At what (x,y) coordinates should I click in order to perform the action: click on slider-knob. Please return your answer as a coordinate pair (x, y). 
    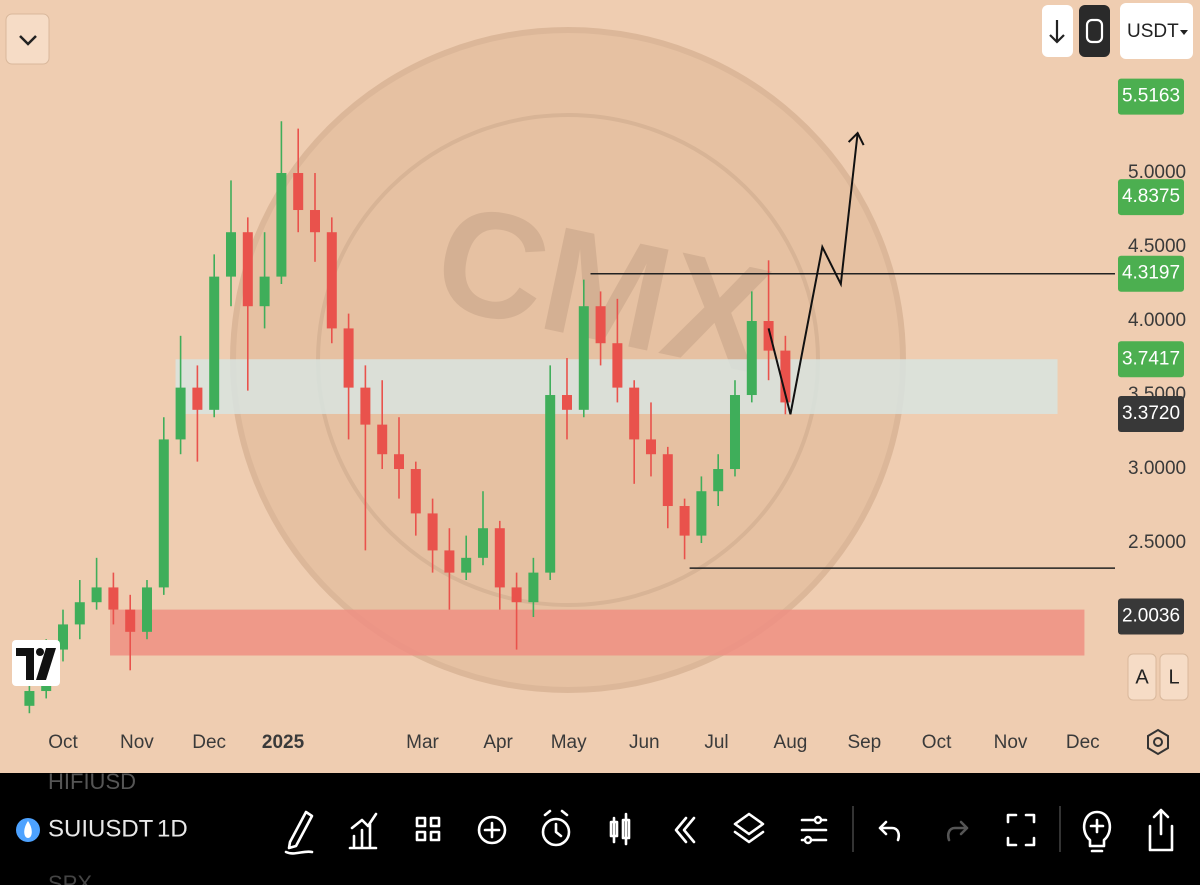
    Looking at the image, I should click on (818, 820).